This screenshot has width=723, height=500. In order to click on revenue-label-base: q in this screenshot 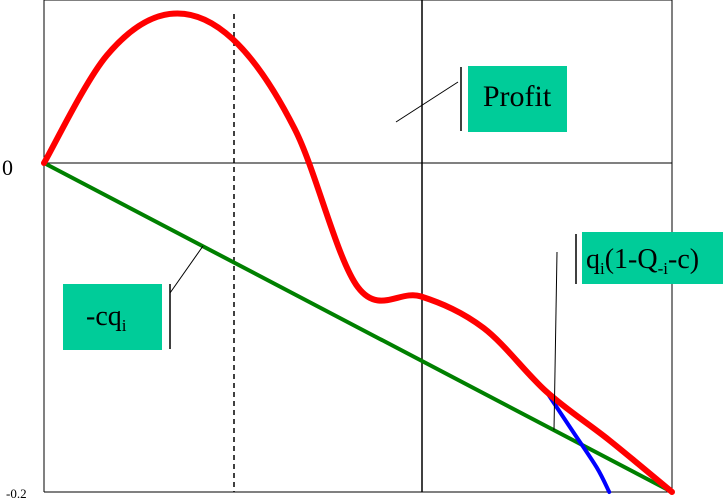, I will do `click(593, 259)`.